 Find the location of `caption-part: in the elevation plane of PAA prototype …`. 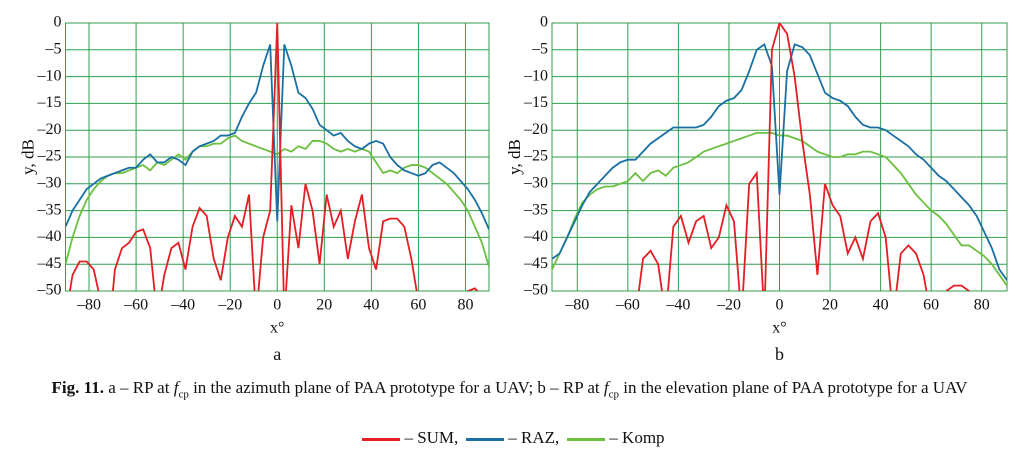

caption-part: in the elevation plane of PAA prototype … is located at coordinates (793, 387).